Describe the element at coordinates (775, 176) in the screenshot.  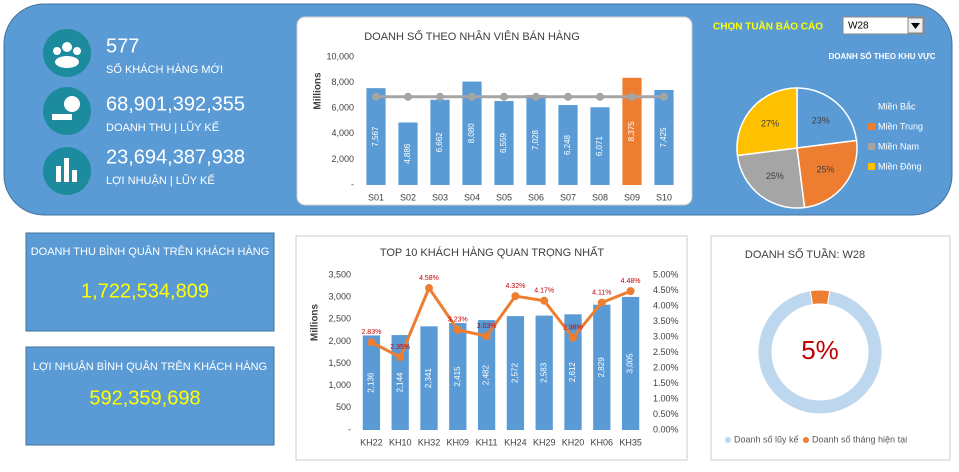
I see `slice-label: 25%` at that location.